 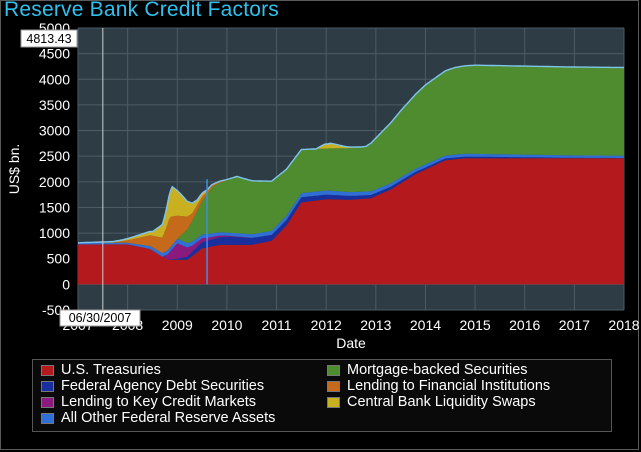 I want to click on x-tick-label: 2012, so click(x=326, y=325).